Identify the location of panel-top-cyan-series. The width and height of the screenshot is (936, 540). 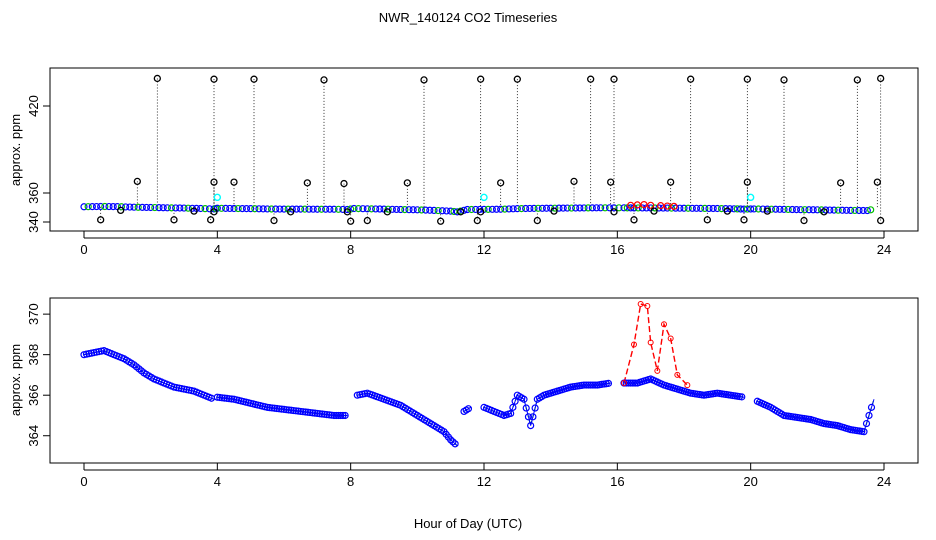
(484, 197).